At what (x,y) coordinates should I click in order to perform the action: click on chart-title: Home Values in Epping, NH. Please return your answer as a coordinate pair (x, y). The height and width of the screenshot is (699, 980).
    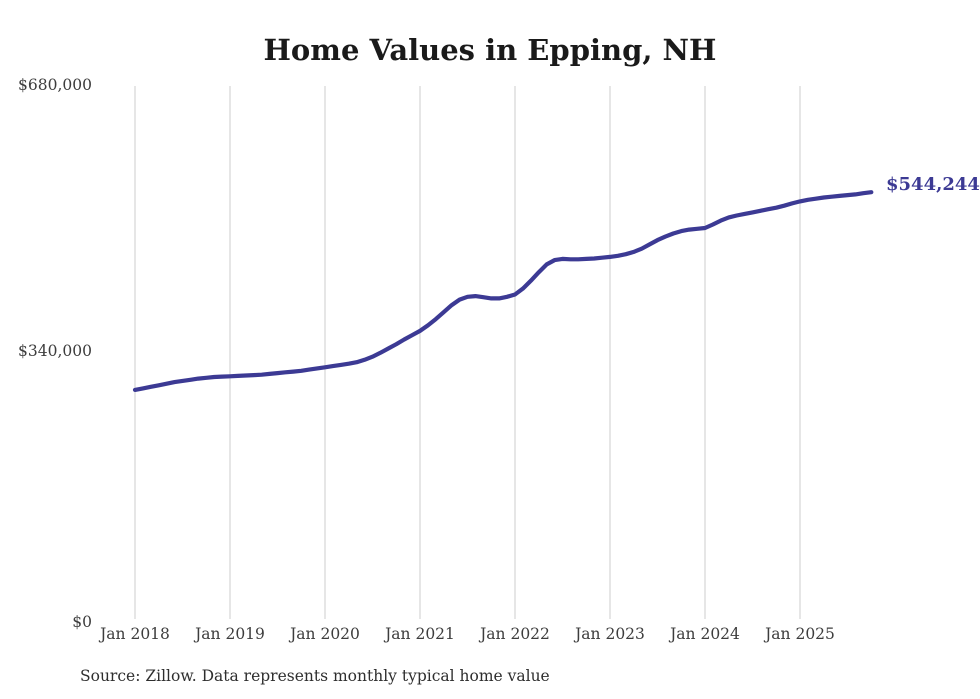
    Looking at the image, I should click on (490, 50).